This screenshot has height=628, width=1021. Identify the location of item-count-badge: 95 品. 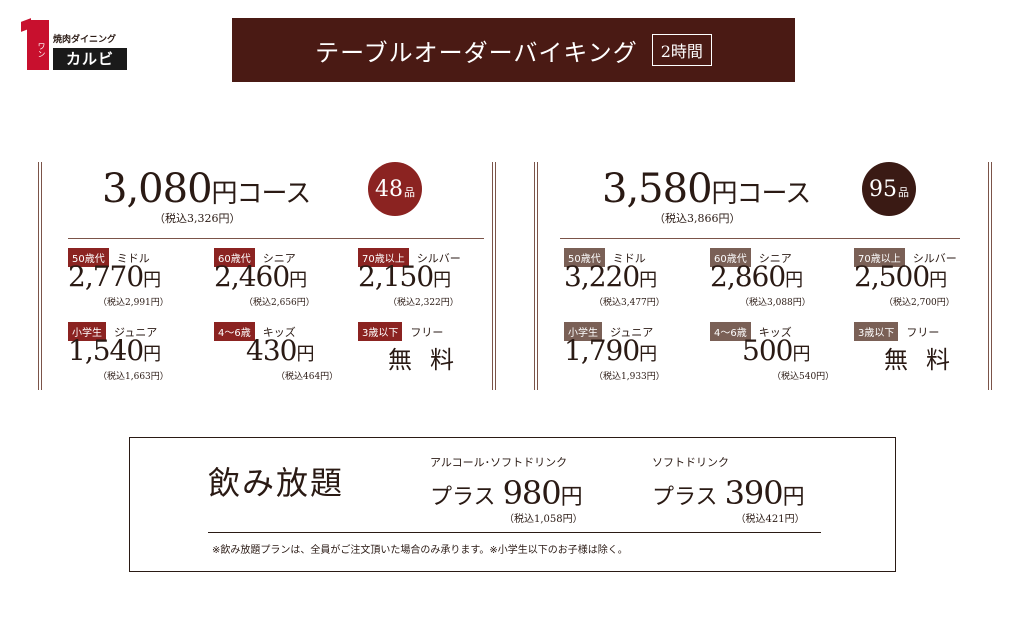
(889, 189).